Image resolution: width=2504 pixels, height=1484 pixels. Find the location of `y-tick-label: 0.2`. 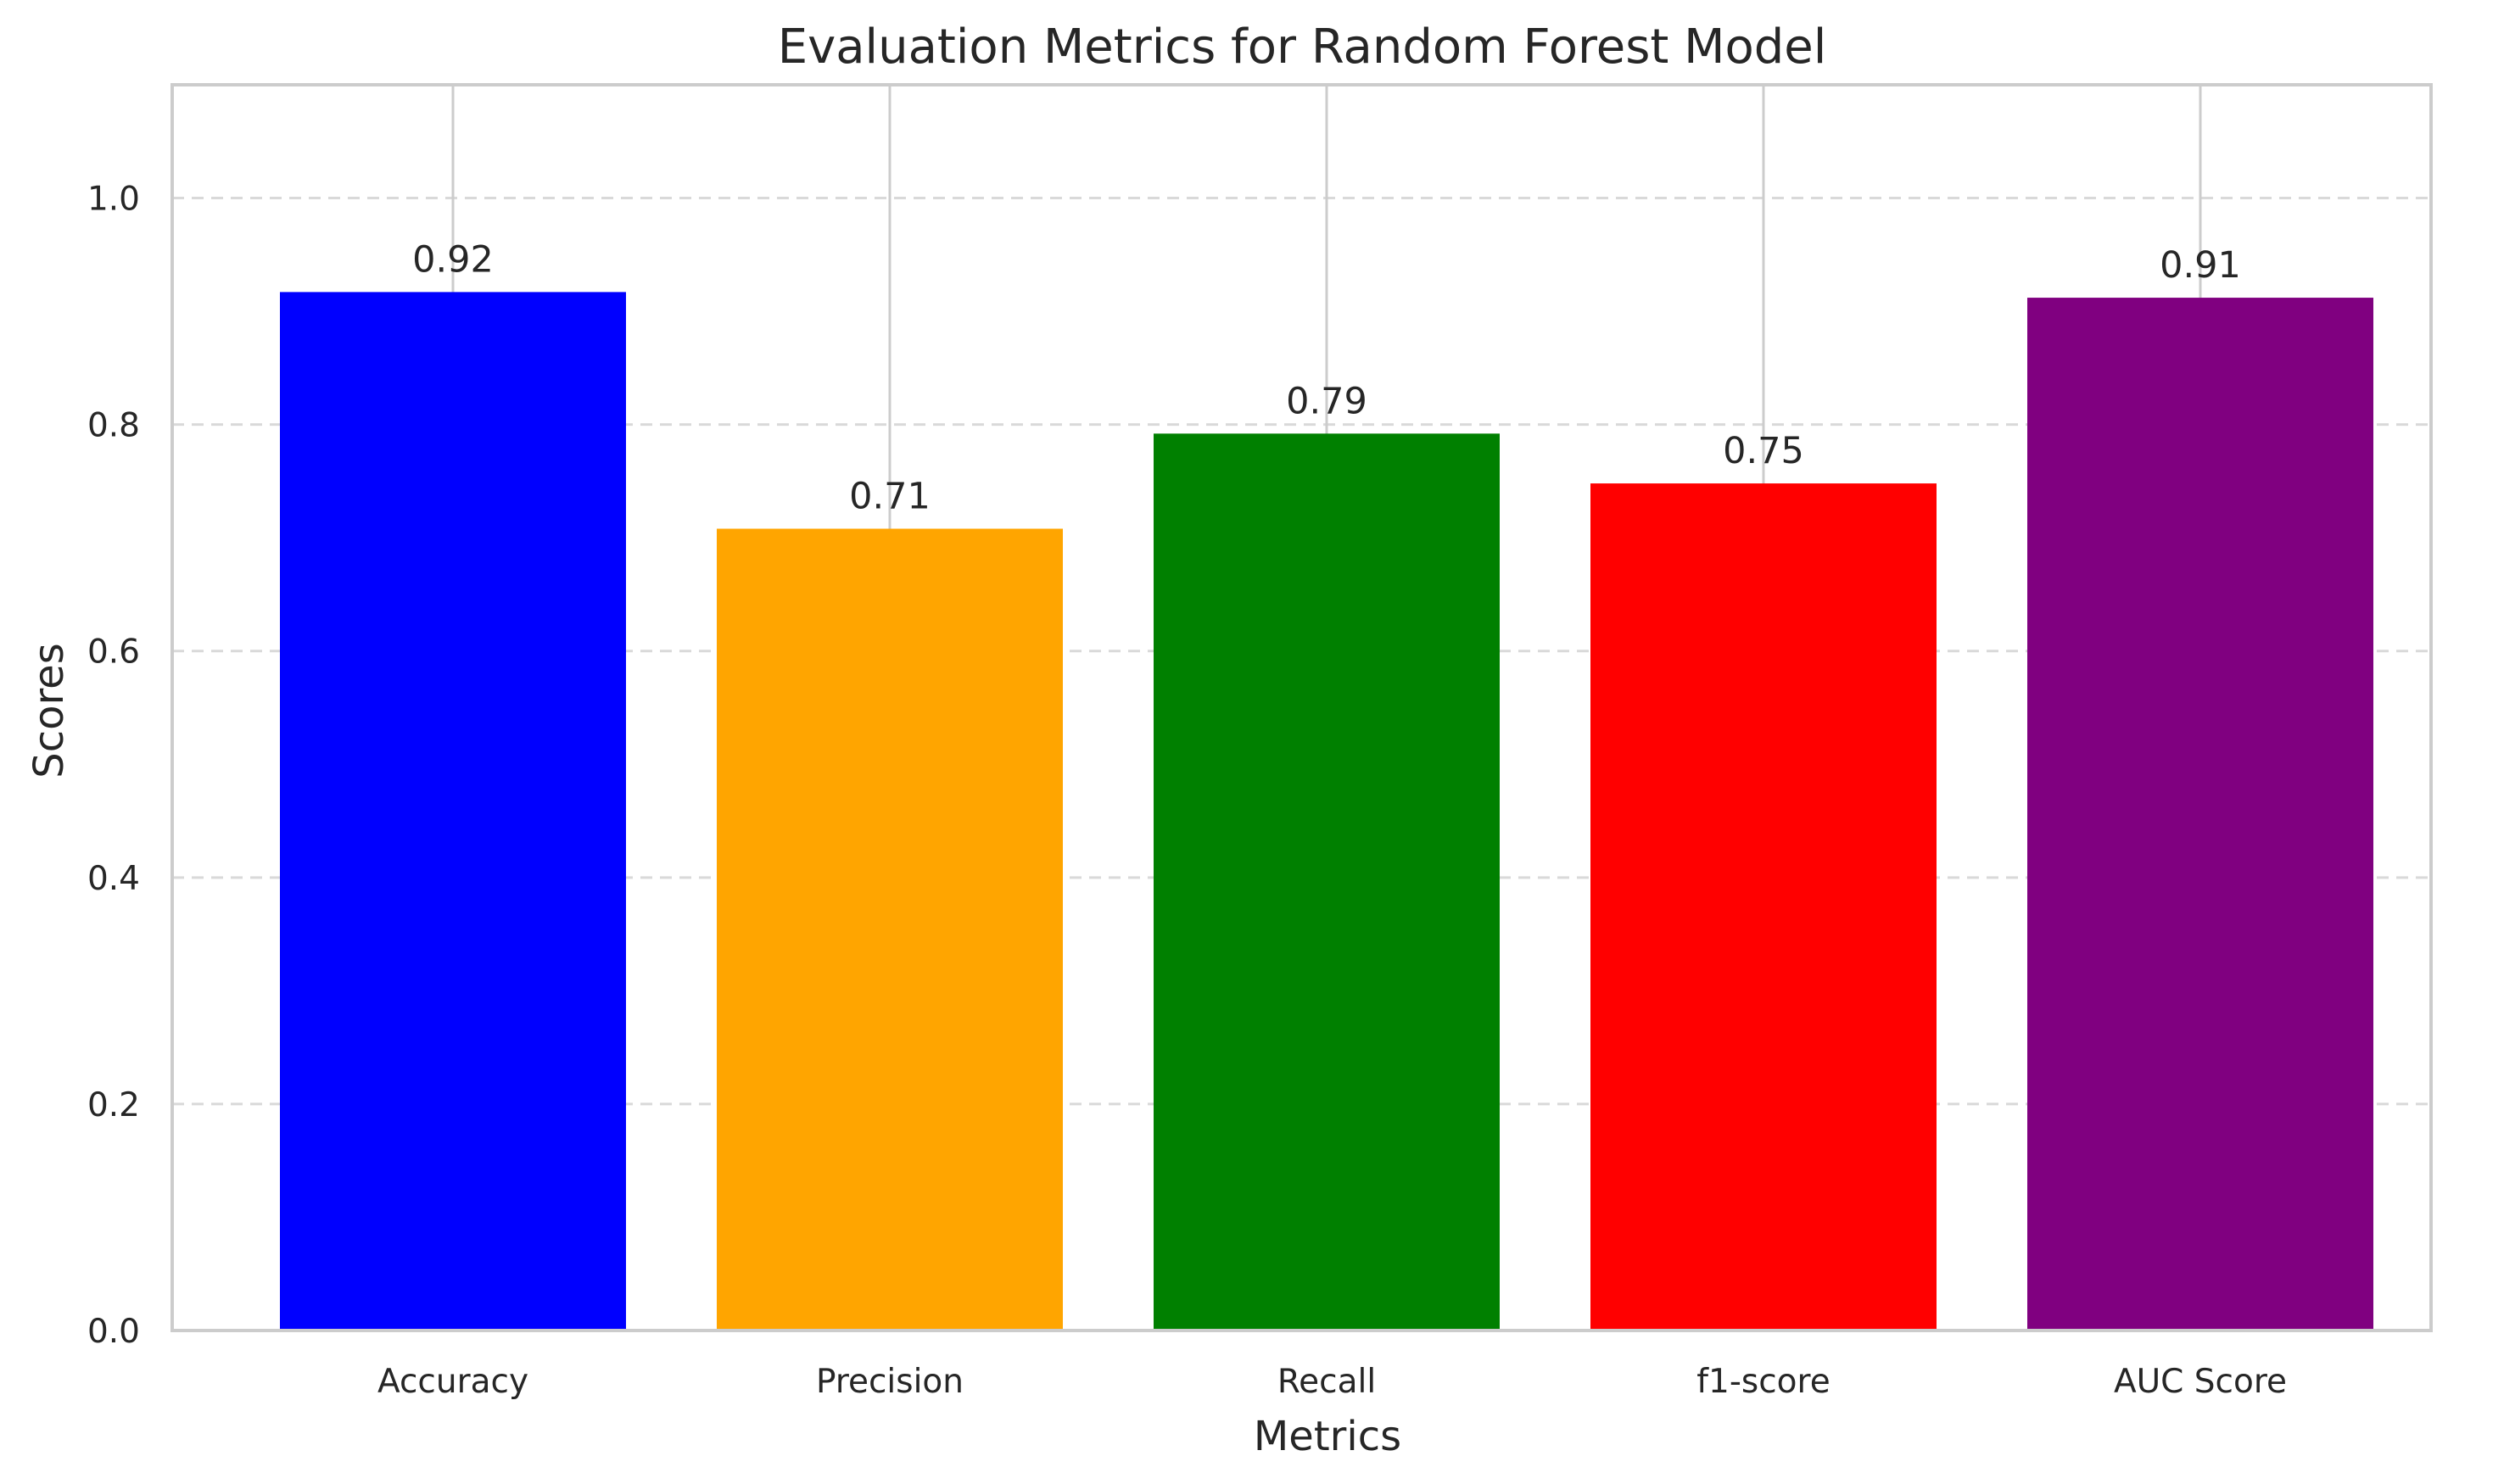

y-tick-label: 0.2 is located at coordinates (113, 1105).